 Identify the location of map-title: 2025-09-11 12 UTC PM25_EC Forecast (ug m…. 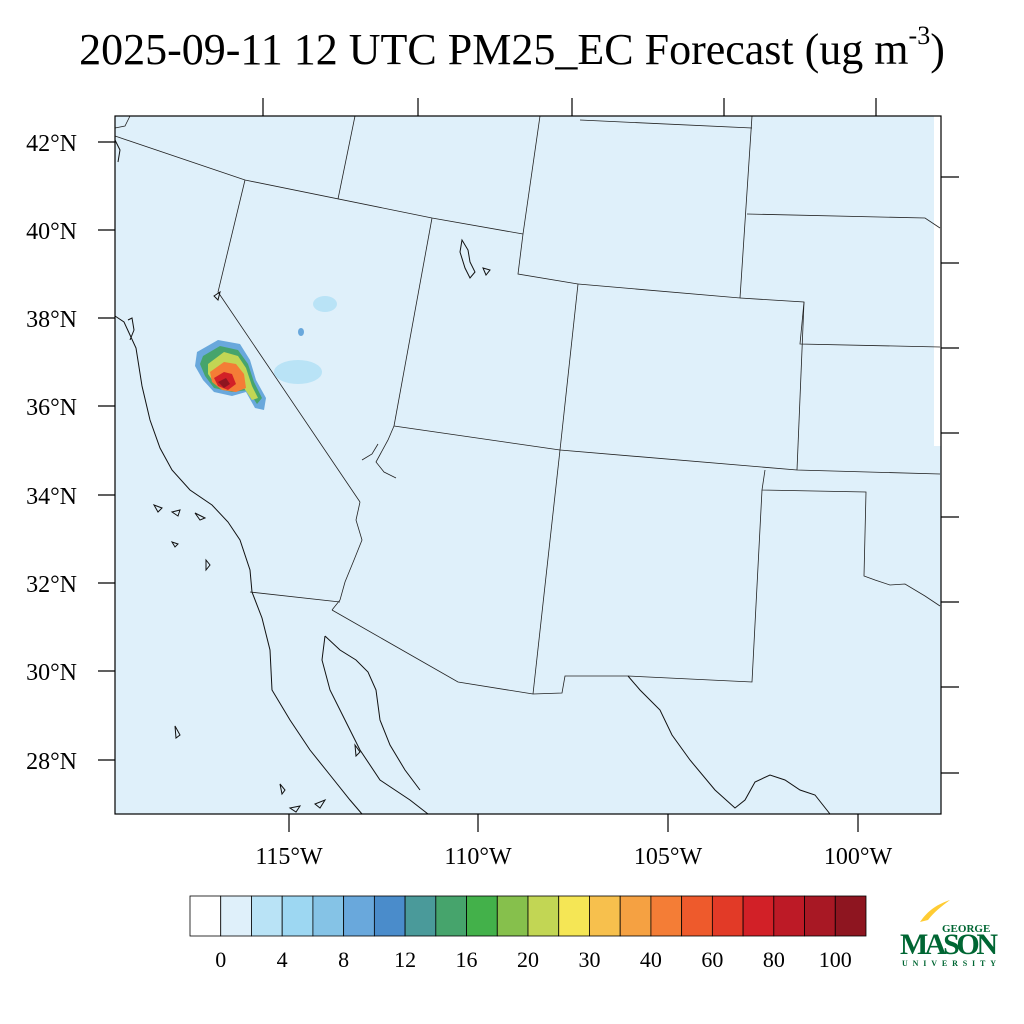
(512, 50).